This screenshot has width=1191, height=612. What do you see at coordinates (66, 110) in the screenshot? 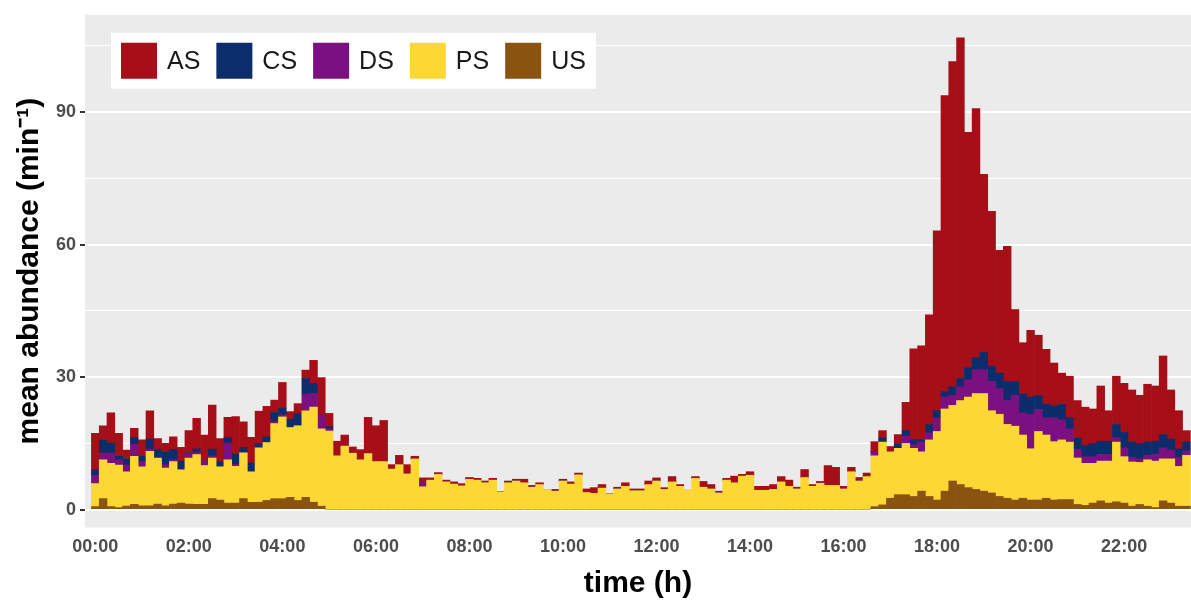
I see `y-tick-label: 90` at bounding box center [66, 110].